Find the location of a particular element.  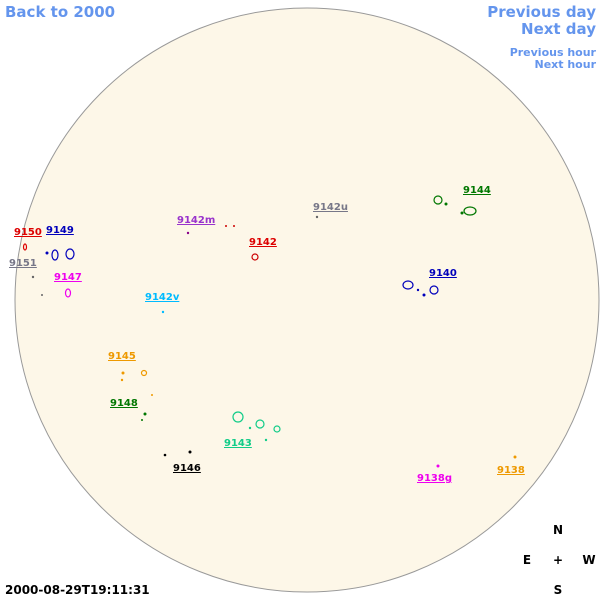

region-label: 9144 is located at coordinates (477, 190).